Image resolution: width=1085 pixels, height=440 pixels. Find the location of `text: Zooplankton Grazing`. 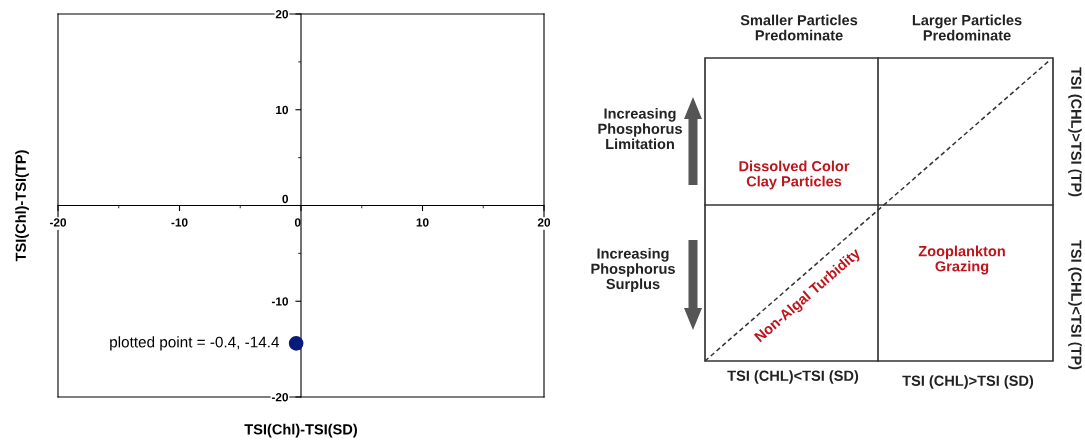

text: Zooplankton Grazing is located at coordinates (961, 260).